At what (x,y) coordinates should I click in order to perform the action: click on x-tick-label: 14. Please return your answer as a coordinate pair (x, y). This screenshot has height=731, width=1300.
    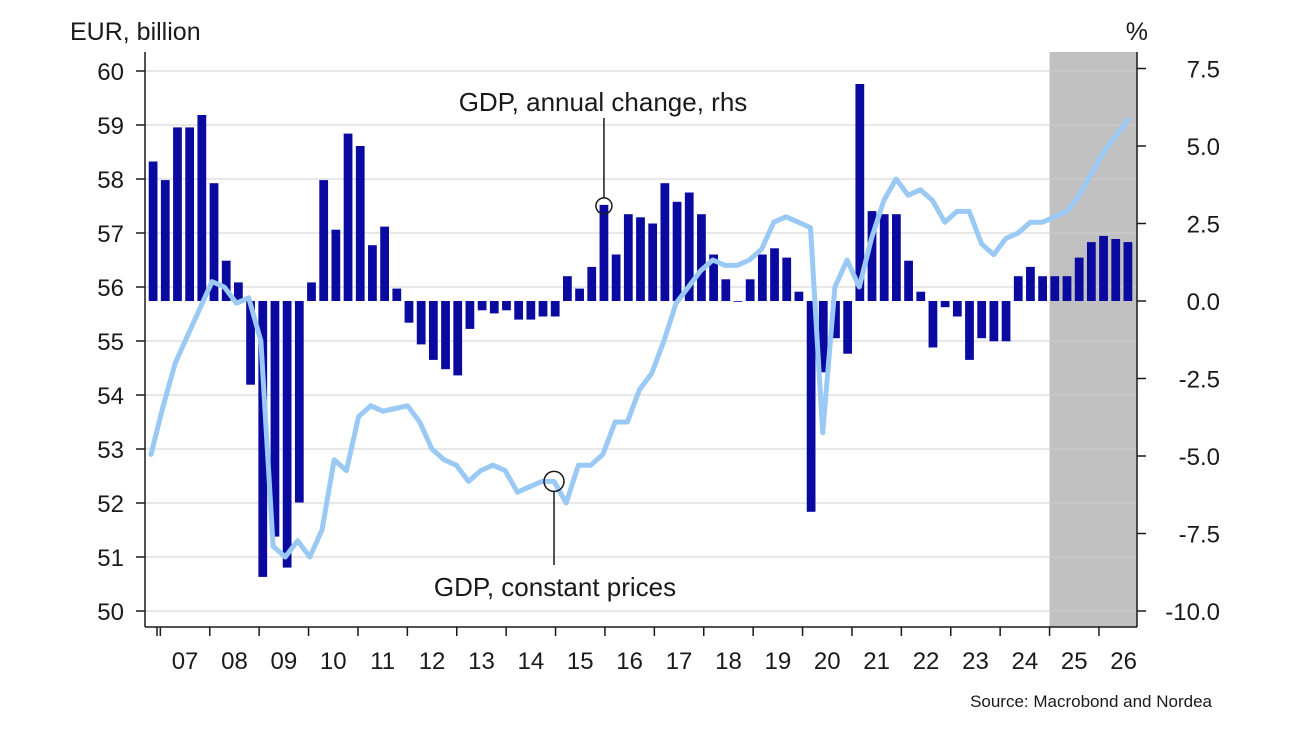
    Looking at the image, I should click on (530, 661).